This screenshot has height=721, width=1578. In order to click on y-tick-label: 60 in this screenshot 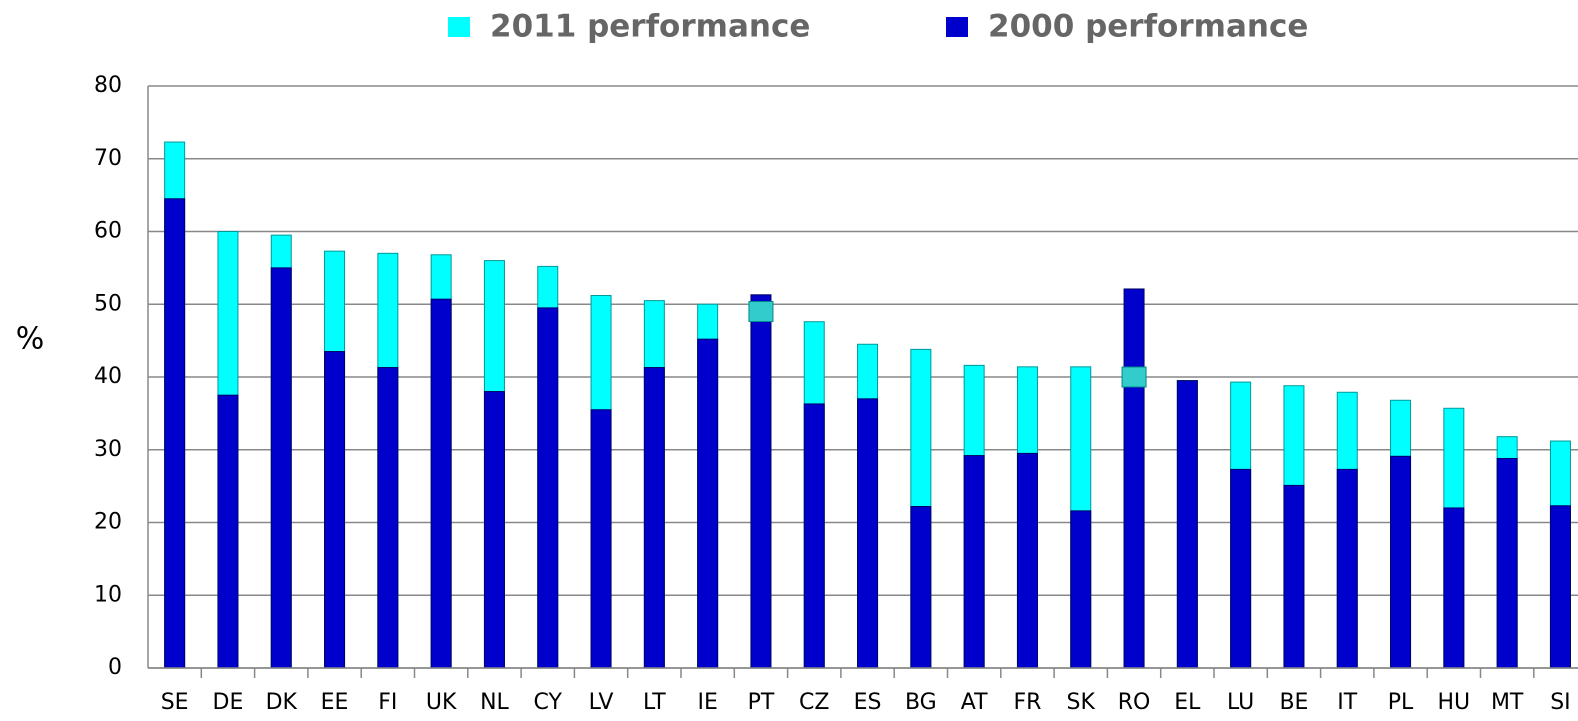, I will do `click(108, 231)`.